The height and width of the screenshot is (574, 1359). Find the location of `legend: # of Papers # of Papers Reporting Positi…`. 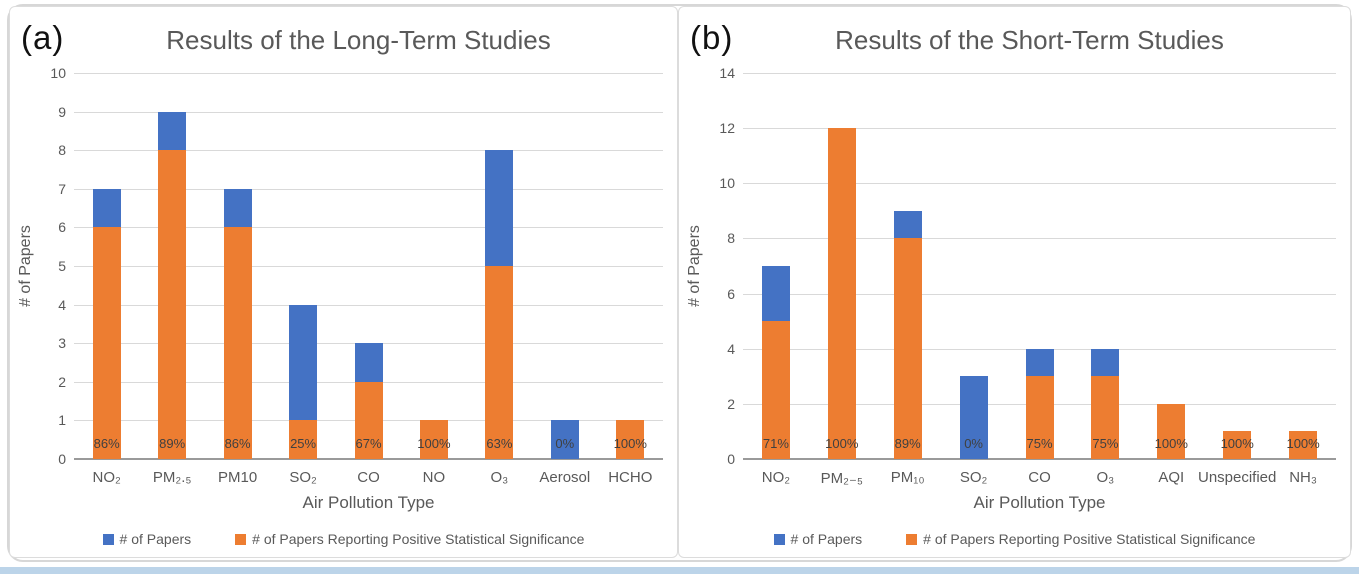

legend: # of Papers # of Papers Reporting Positi… is located at coordinates (1014, 539).